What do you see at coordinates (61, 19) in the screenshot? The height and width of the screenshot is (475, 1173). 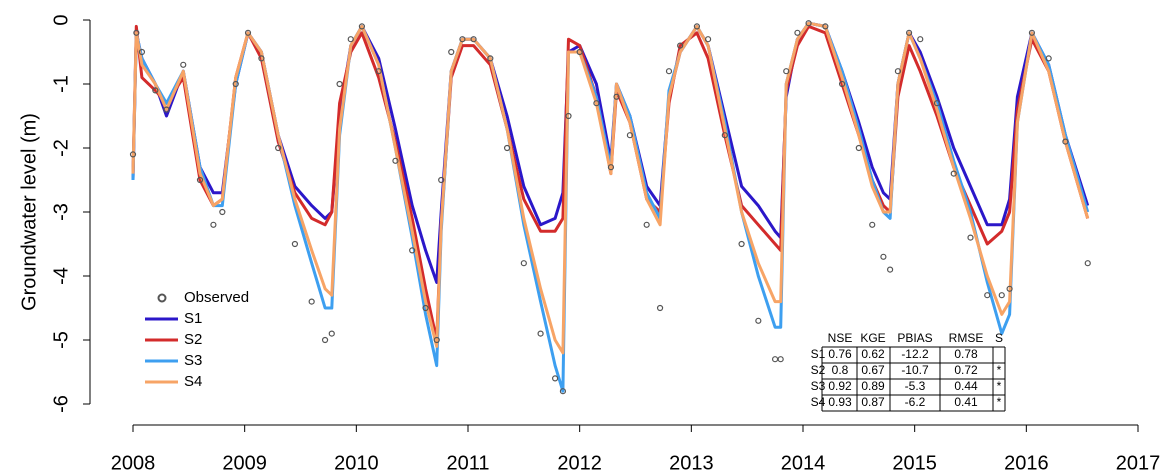 I see `y-tick-label: 0` at bounding box center [61, 19].